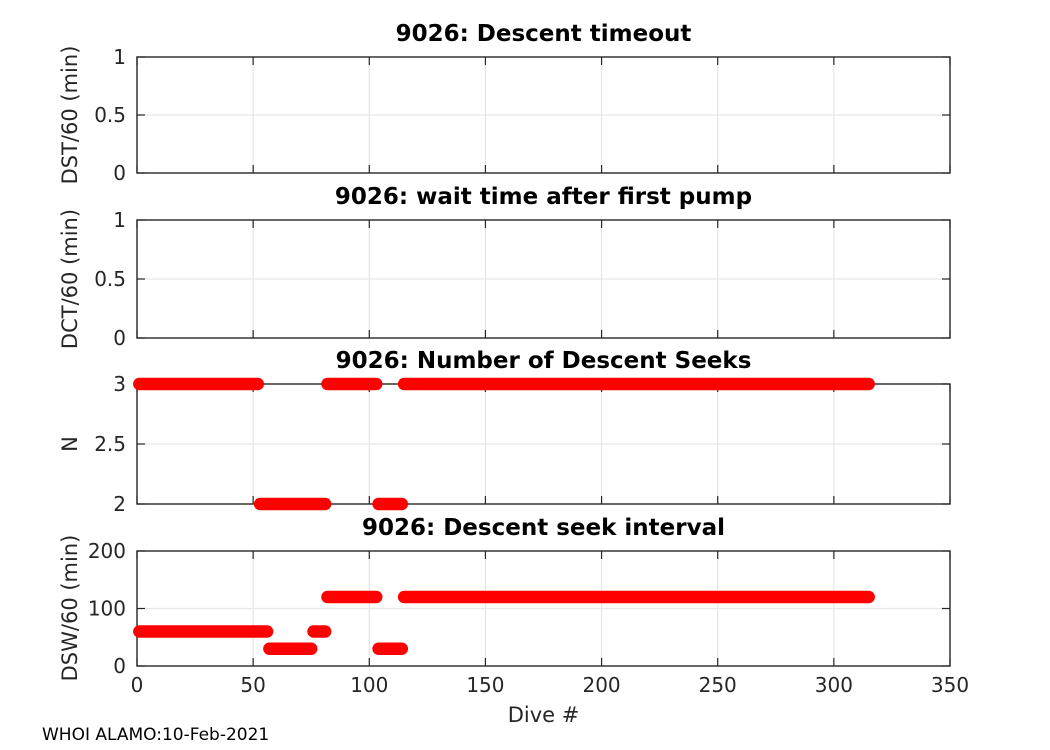  What do you see at coordinates (543, 361) in the screenshot?
I see `subplot-3-title: 9026: Number of Descent Seeks` at bounding box center [543, 361].